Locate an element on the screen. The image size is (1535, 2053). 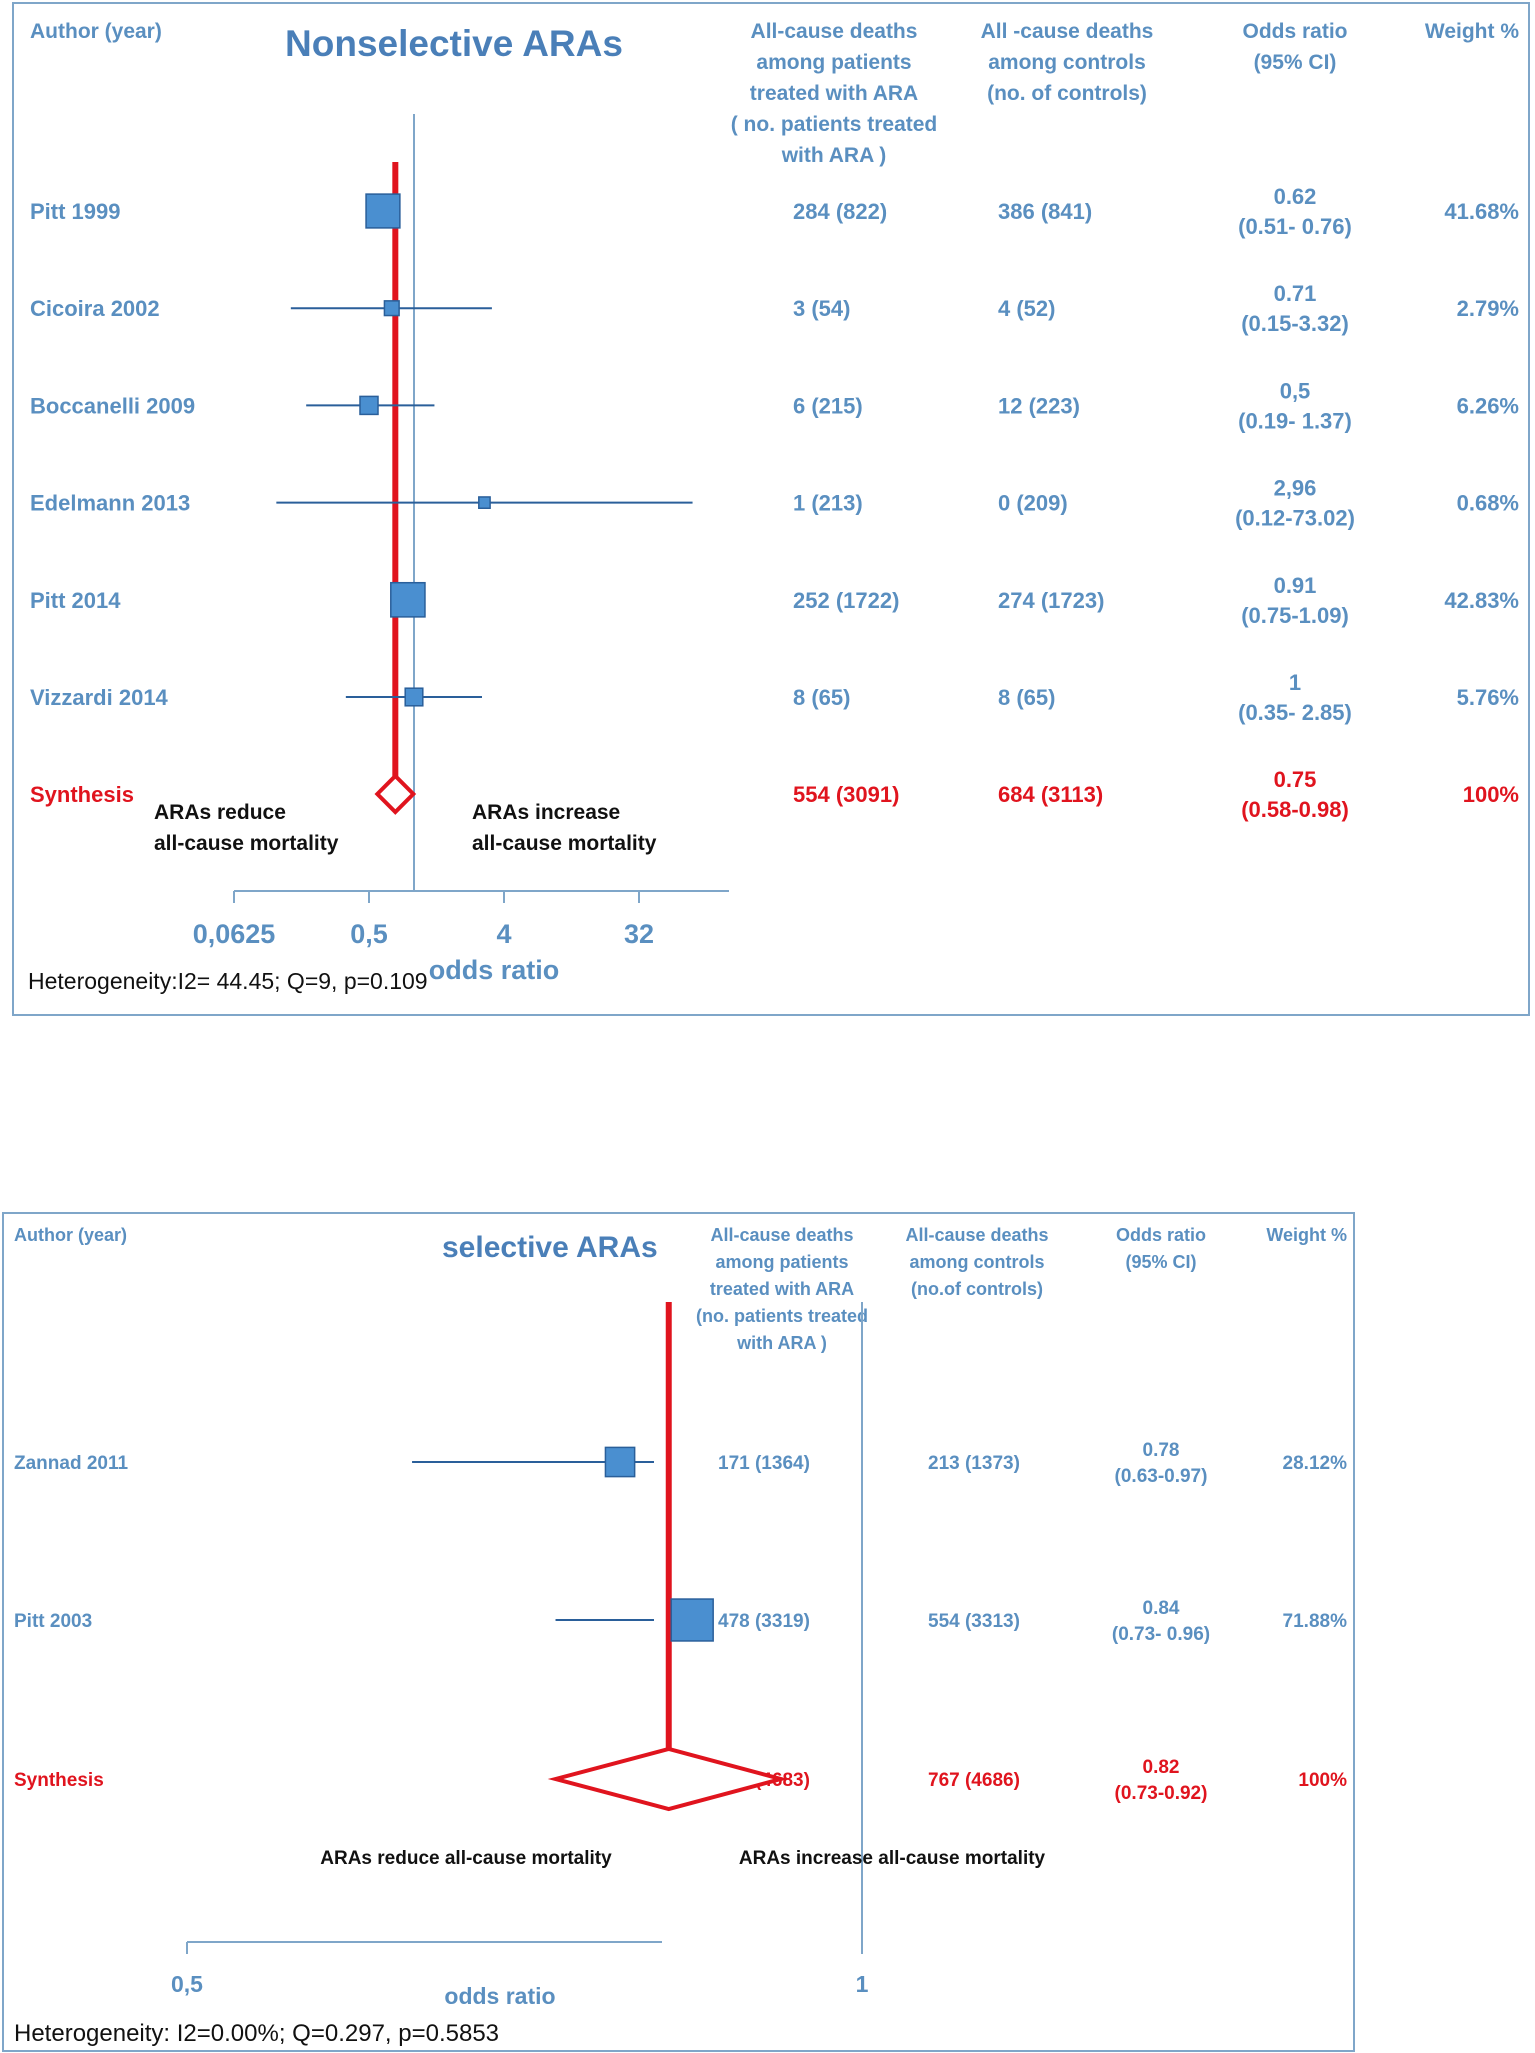
study-odds-ratio: 0.71 is located at coordinates (1295, 293).